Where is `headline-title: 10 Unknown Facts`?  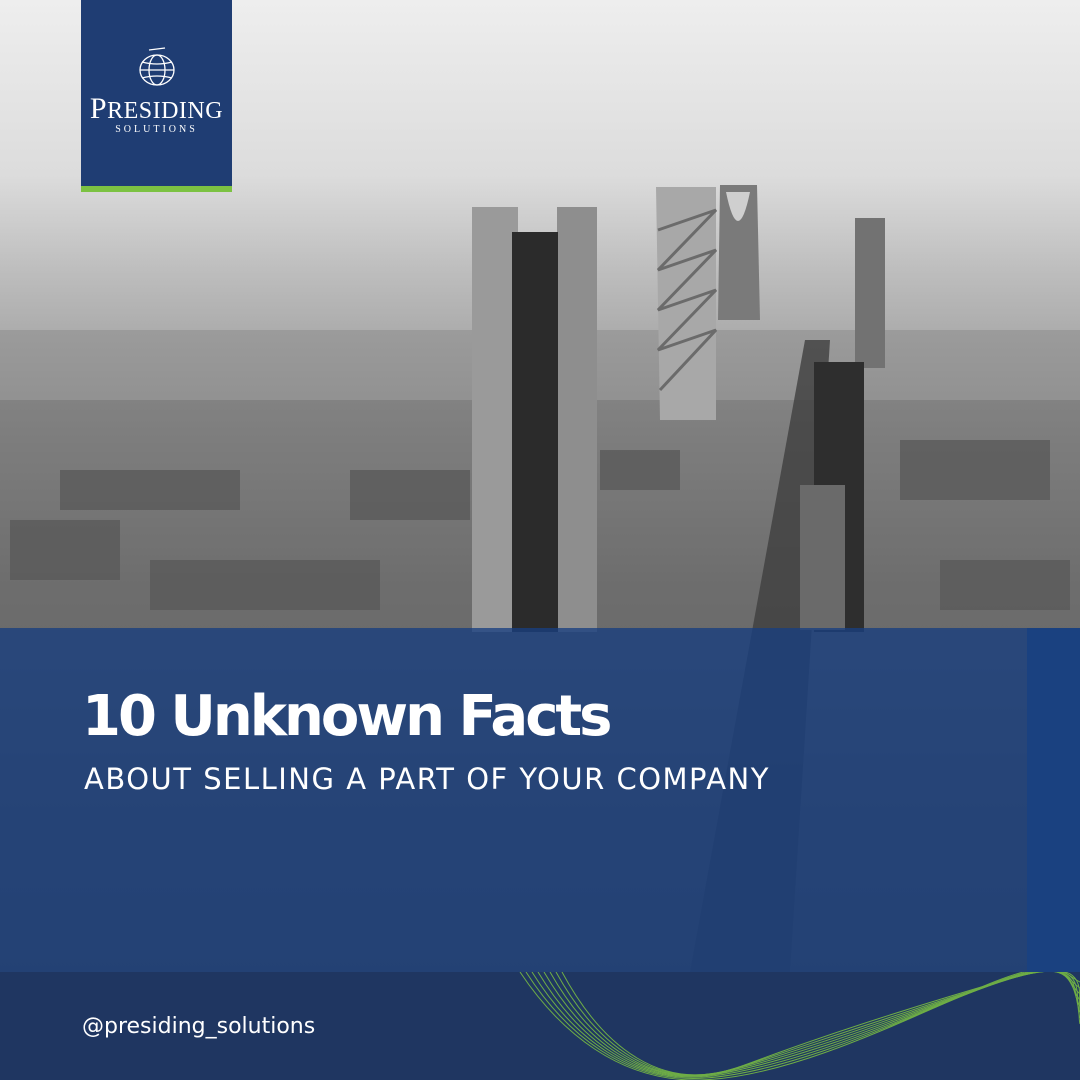
headline-title: 10 Unknown Facts is located at coordinates (347, 716).